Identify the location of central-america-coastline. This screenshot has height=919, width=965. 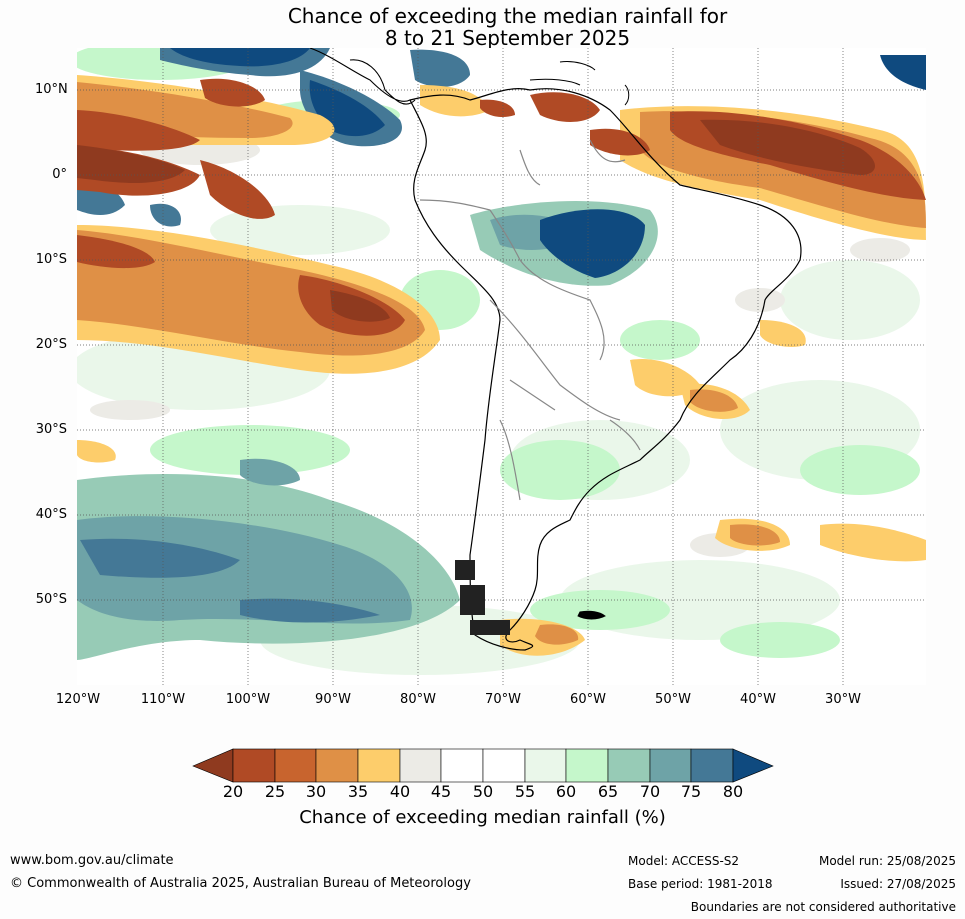
(362, 76).